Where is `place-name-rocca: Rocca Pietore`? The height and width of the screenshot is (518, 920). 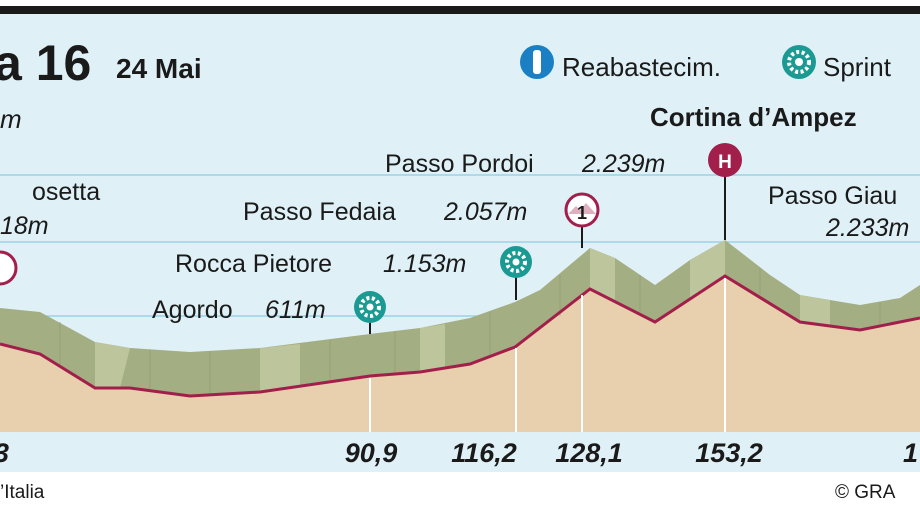
place-name-rocca: Rocca Pietore is located at coordinates (253, 264).